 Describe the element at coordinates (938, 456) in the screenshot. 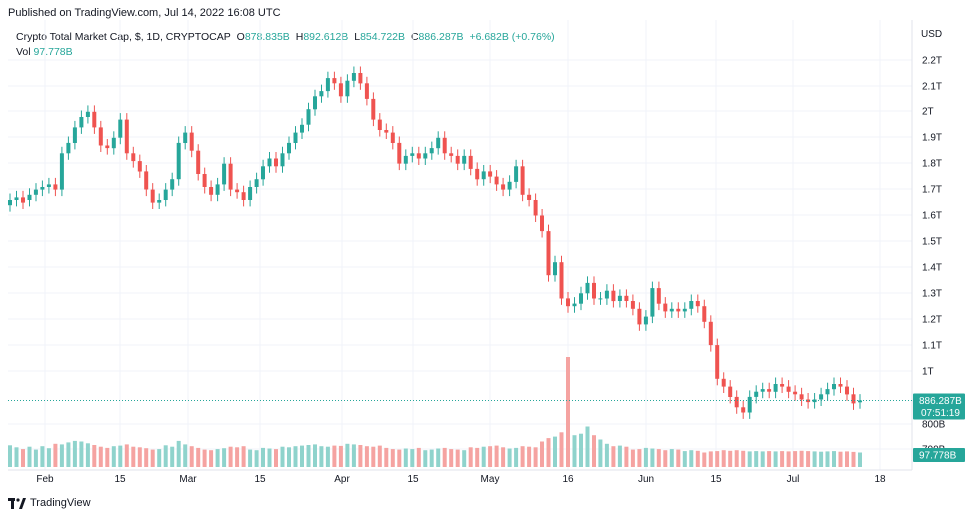

I see `volume-badge-label: 97.778B` at that location.